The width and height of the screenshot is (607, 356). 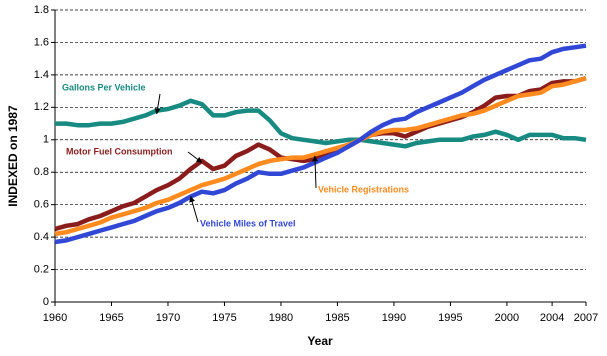 I want to click on x-tick-label: 2004, so click(x=552, y=318).